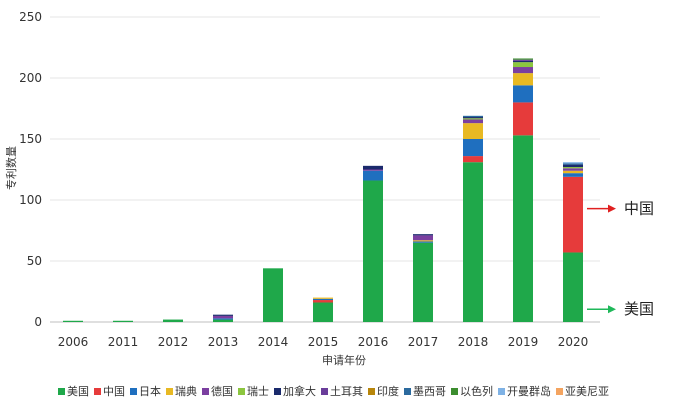  Describe the element at coordinates (186, 391) in the screenshot. I see `legend-label: 瑞典` at that location.